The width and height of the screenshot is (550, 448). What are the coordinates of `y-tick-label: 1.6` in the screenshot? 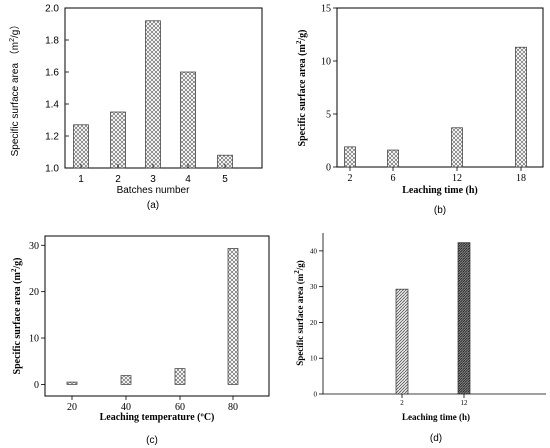 It's located at (52, 73).